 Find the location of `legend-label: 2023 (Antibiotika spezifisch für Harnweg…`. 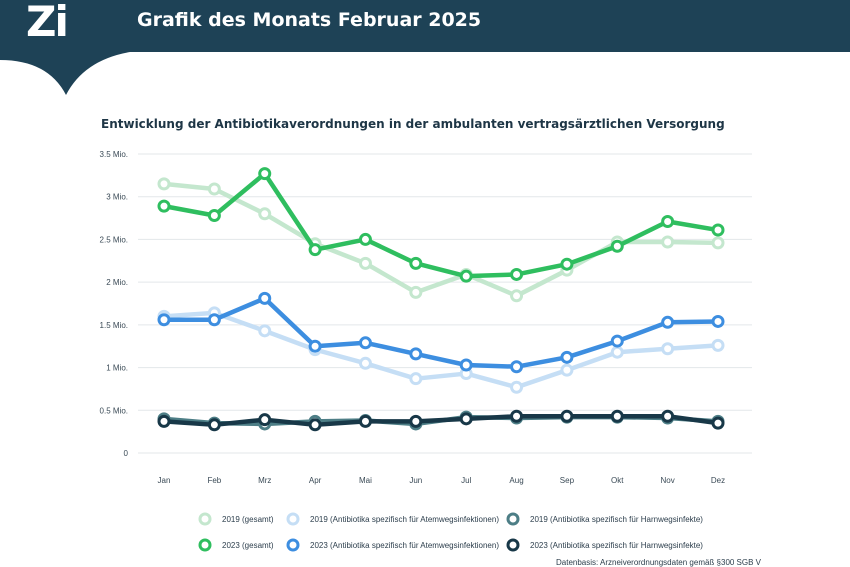

legend-label: 2023 (Antibiotika spezifisch für Harnweg… is located at coordinates (616, 545).